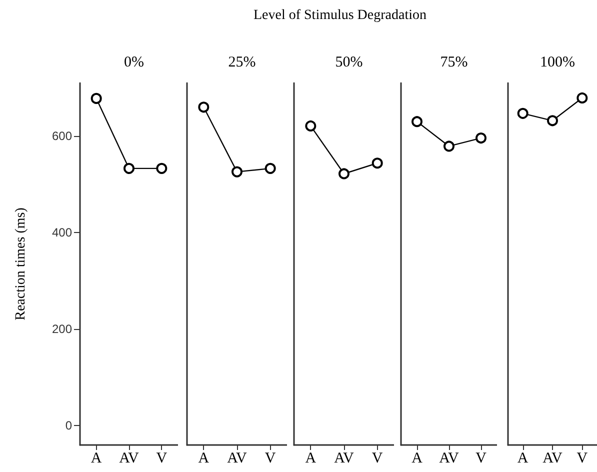 This screenshot has height=472, width=597. What do you see at coordinates (134, 62) in the screenshot?
I see `chart-title: 0%` at bounding box center [134, 62].